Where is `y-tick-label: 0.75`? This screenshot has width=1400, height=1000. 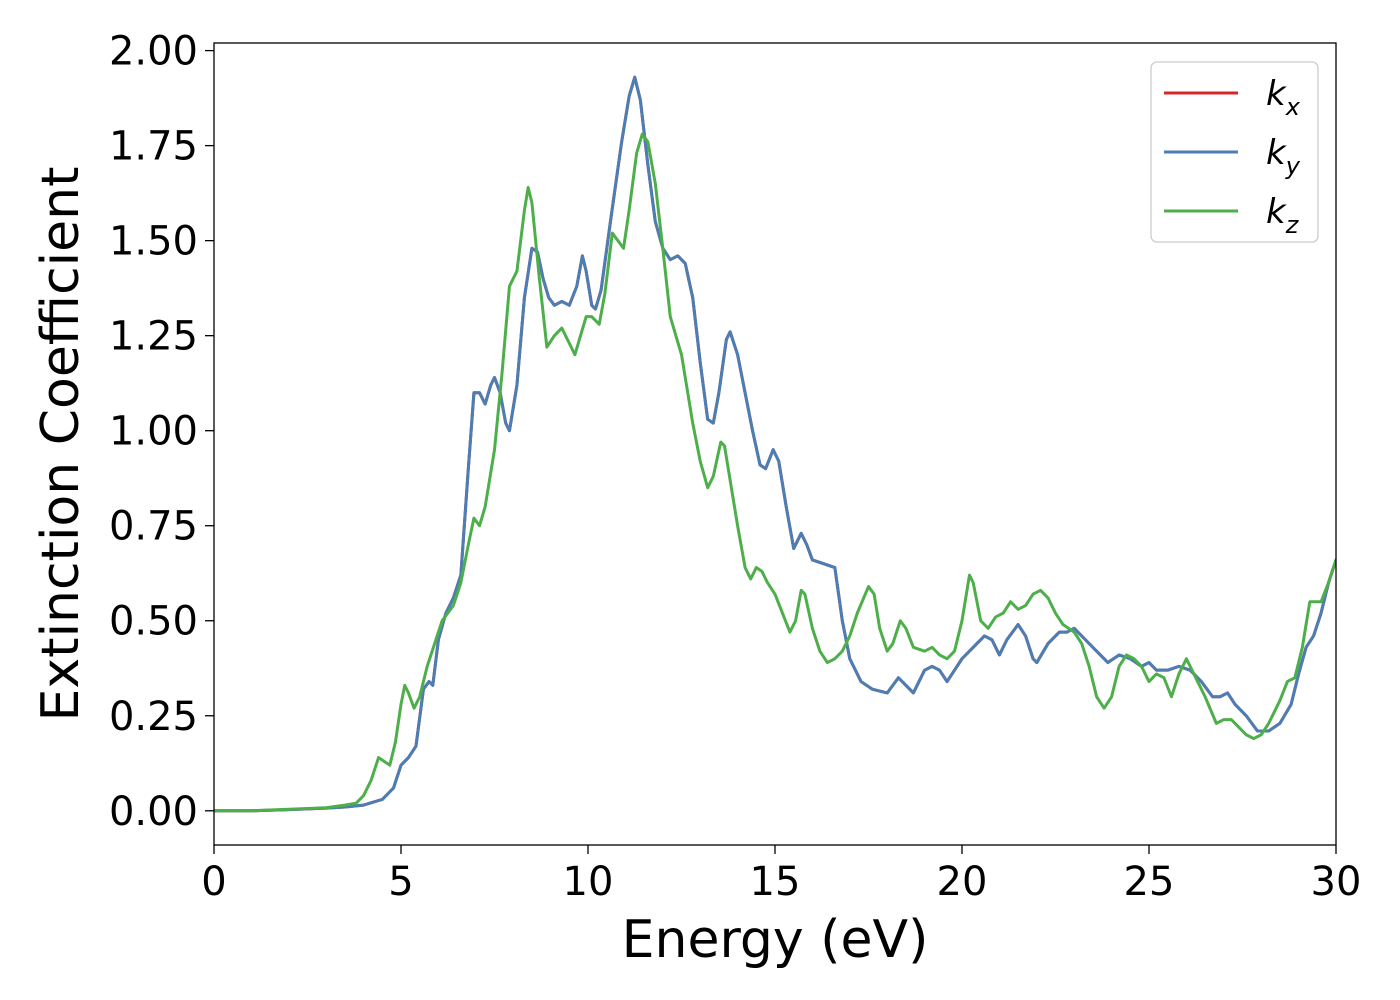
y-tick-label: 0.75 is located at coordinates (153, 527).